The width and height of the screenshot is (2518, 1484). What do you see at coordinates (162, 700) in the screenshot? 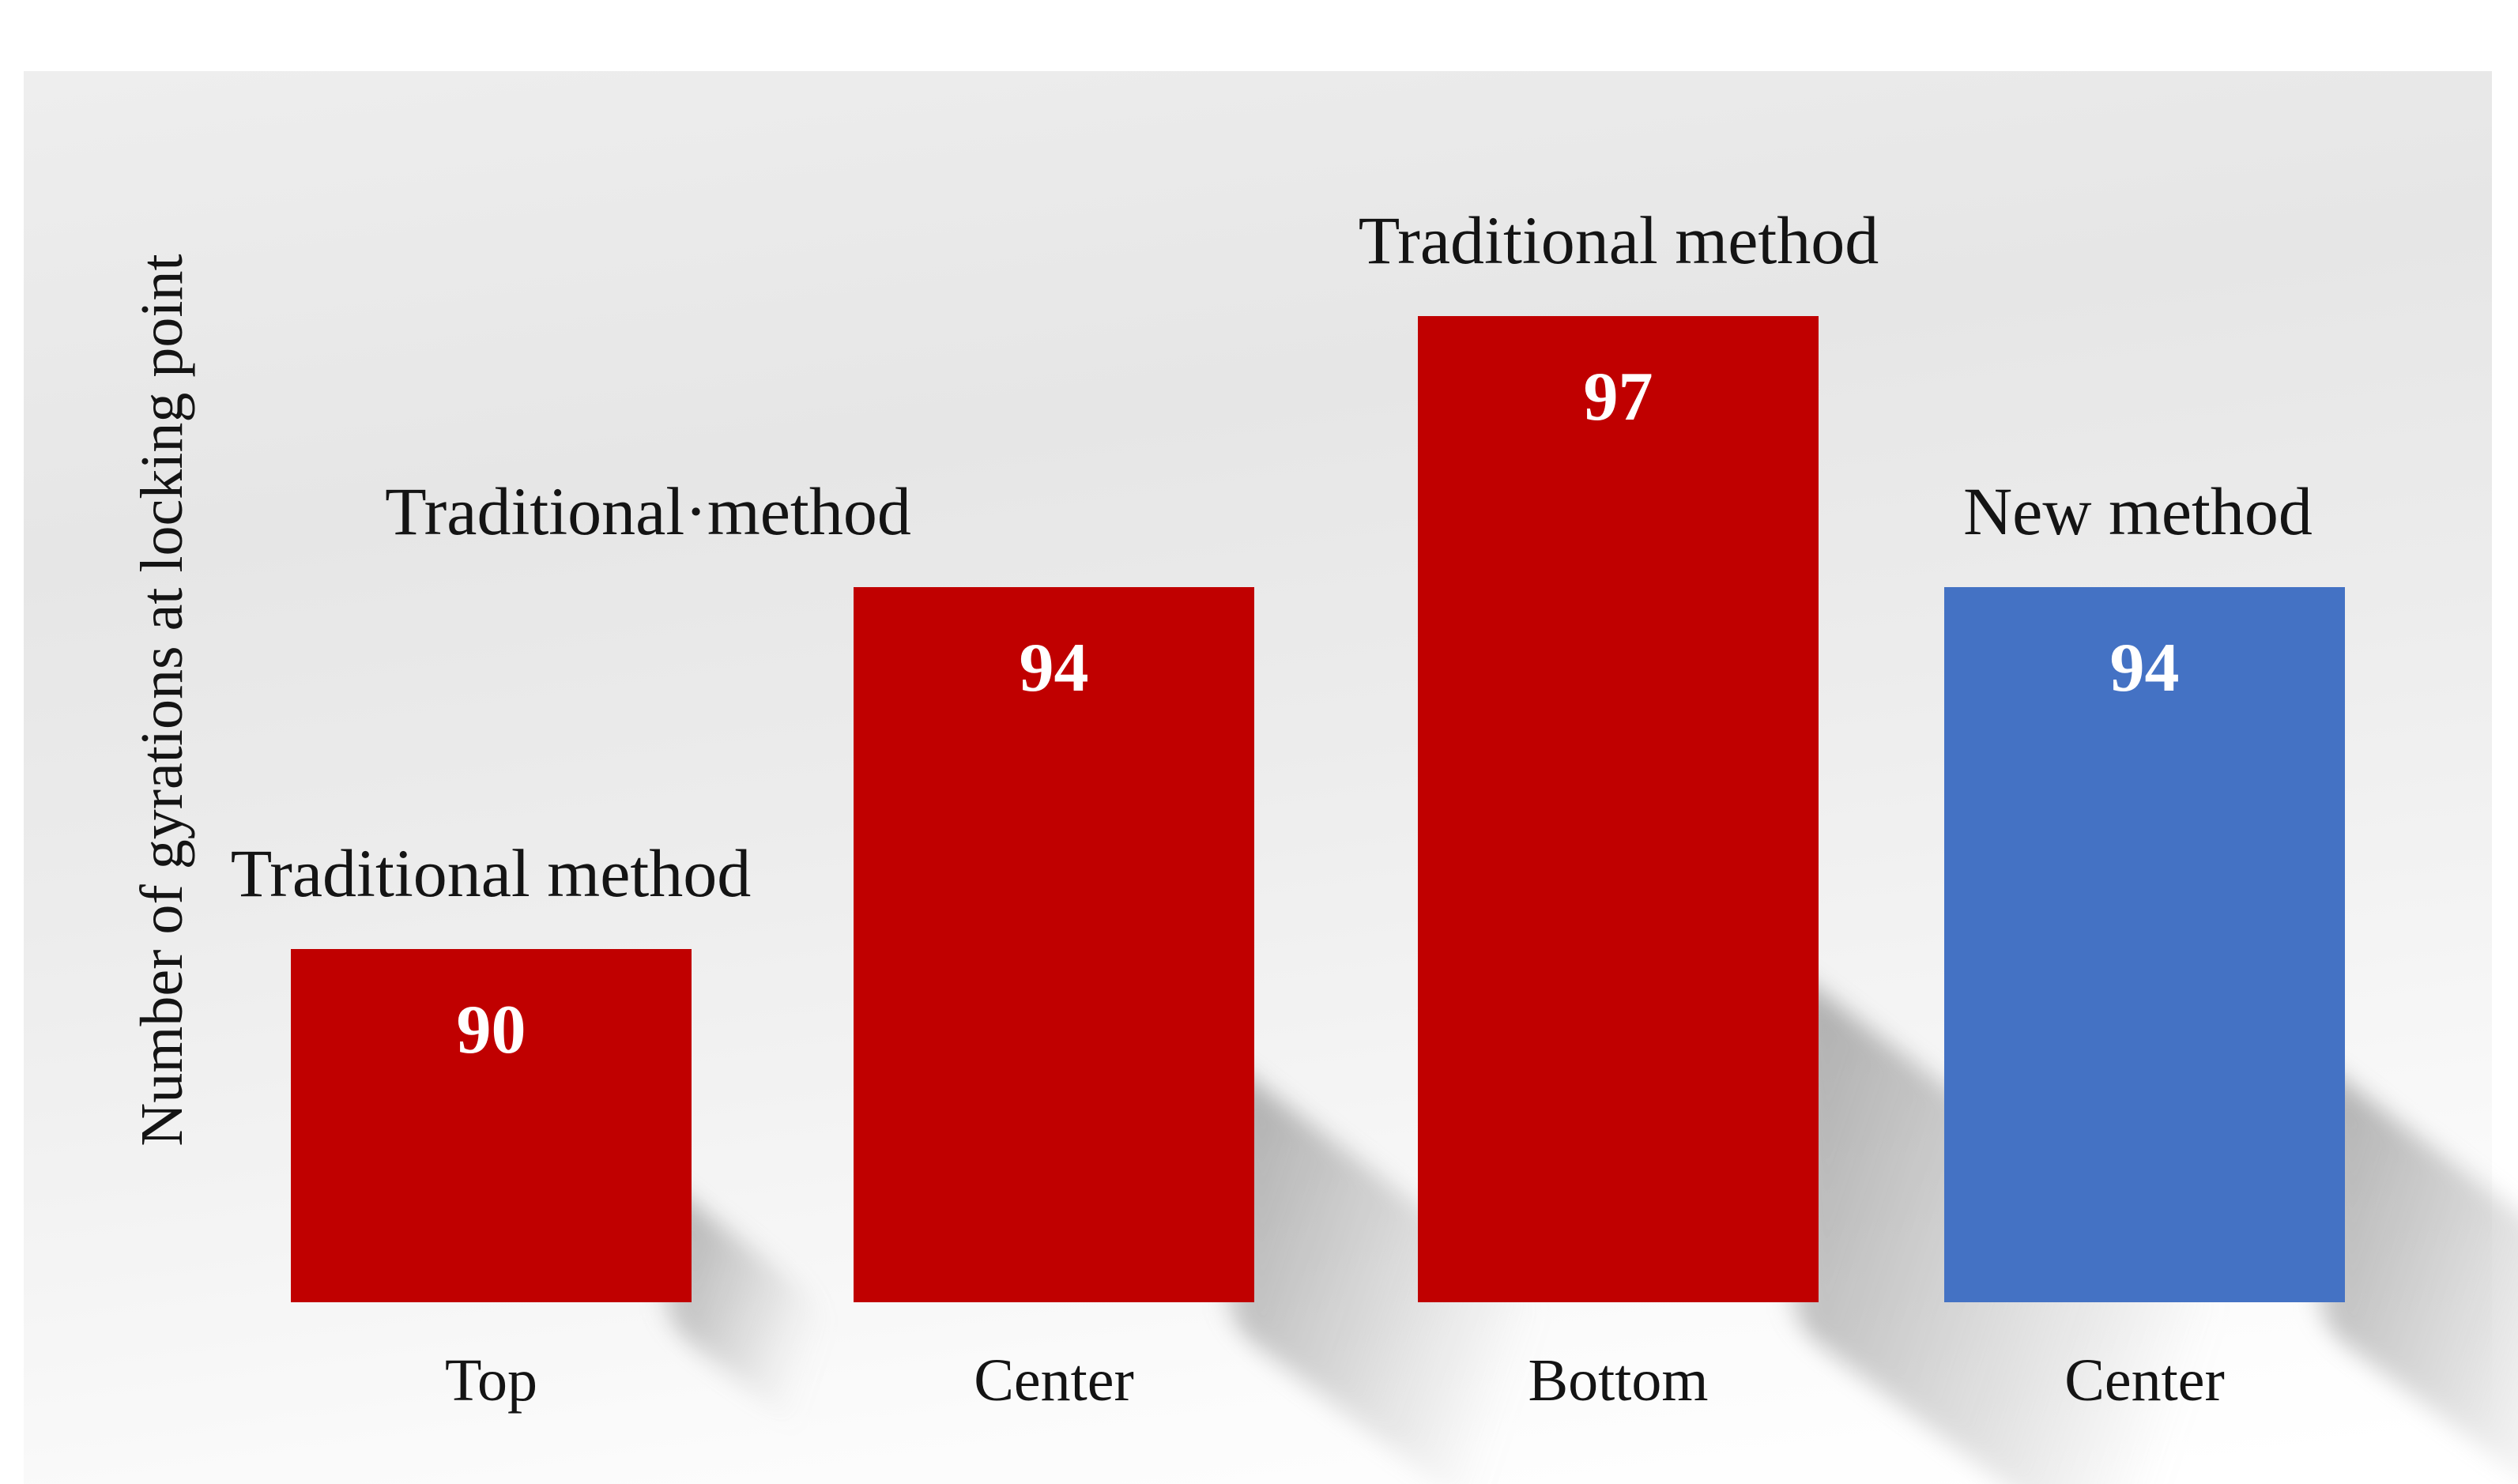
I see `y-axis-title: Number of gyrations at locking point` at bounding box center [162, 700].